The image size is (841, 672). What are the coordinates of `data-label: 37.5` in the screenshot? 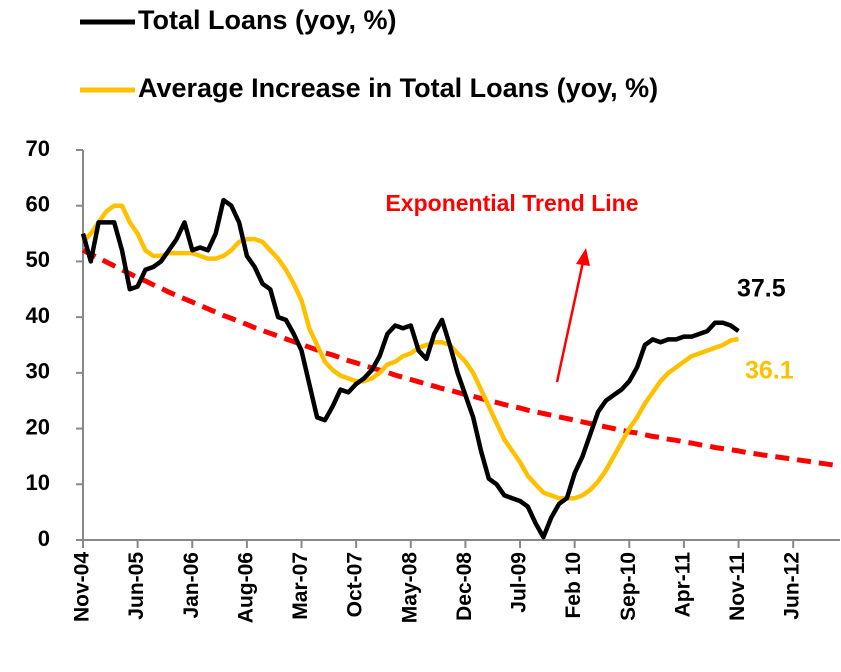 It's located at (761, 289).